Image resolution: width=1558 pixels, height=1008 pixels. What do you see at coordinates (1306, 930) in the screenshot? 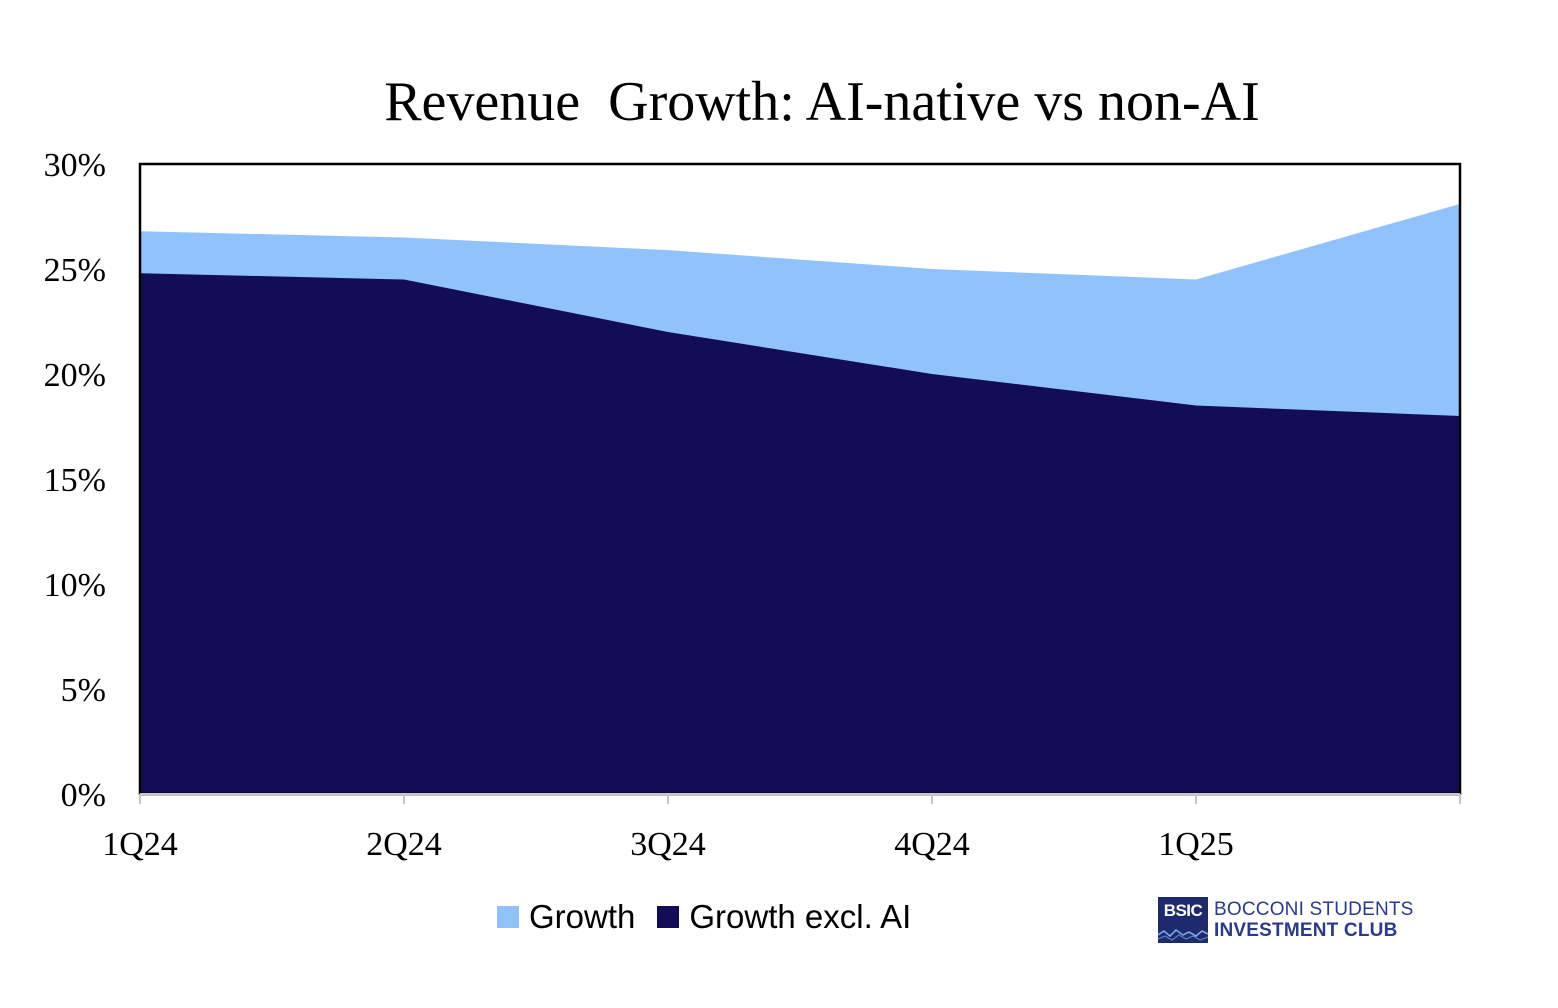
I see `bsic-logo-line2: INVESTMENT CLUB` at bounding box center [1306, 930].